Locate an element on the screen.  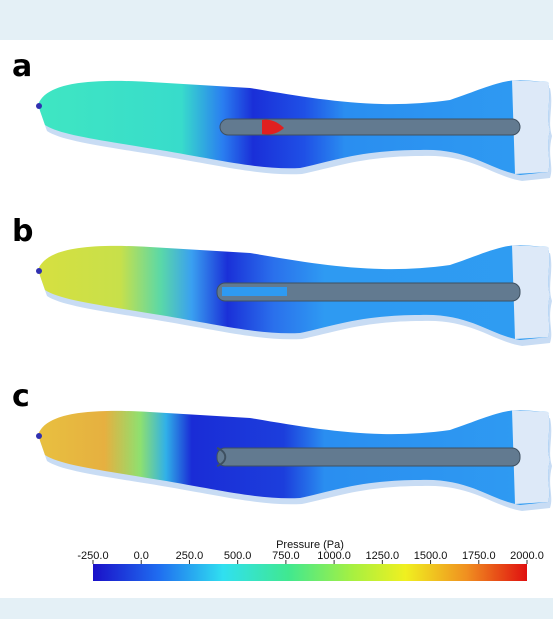
colorbar-tick-label: 250.0 is located at coordinates (190, 556).